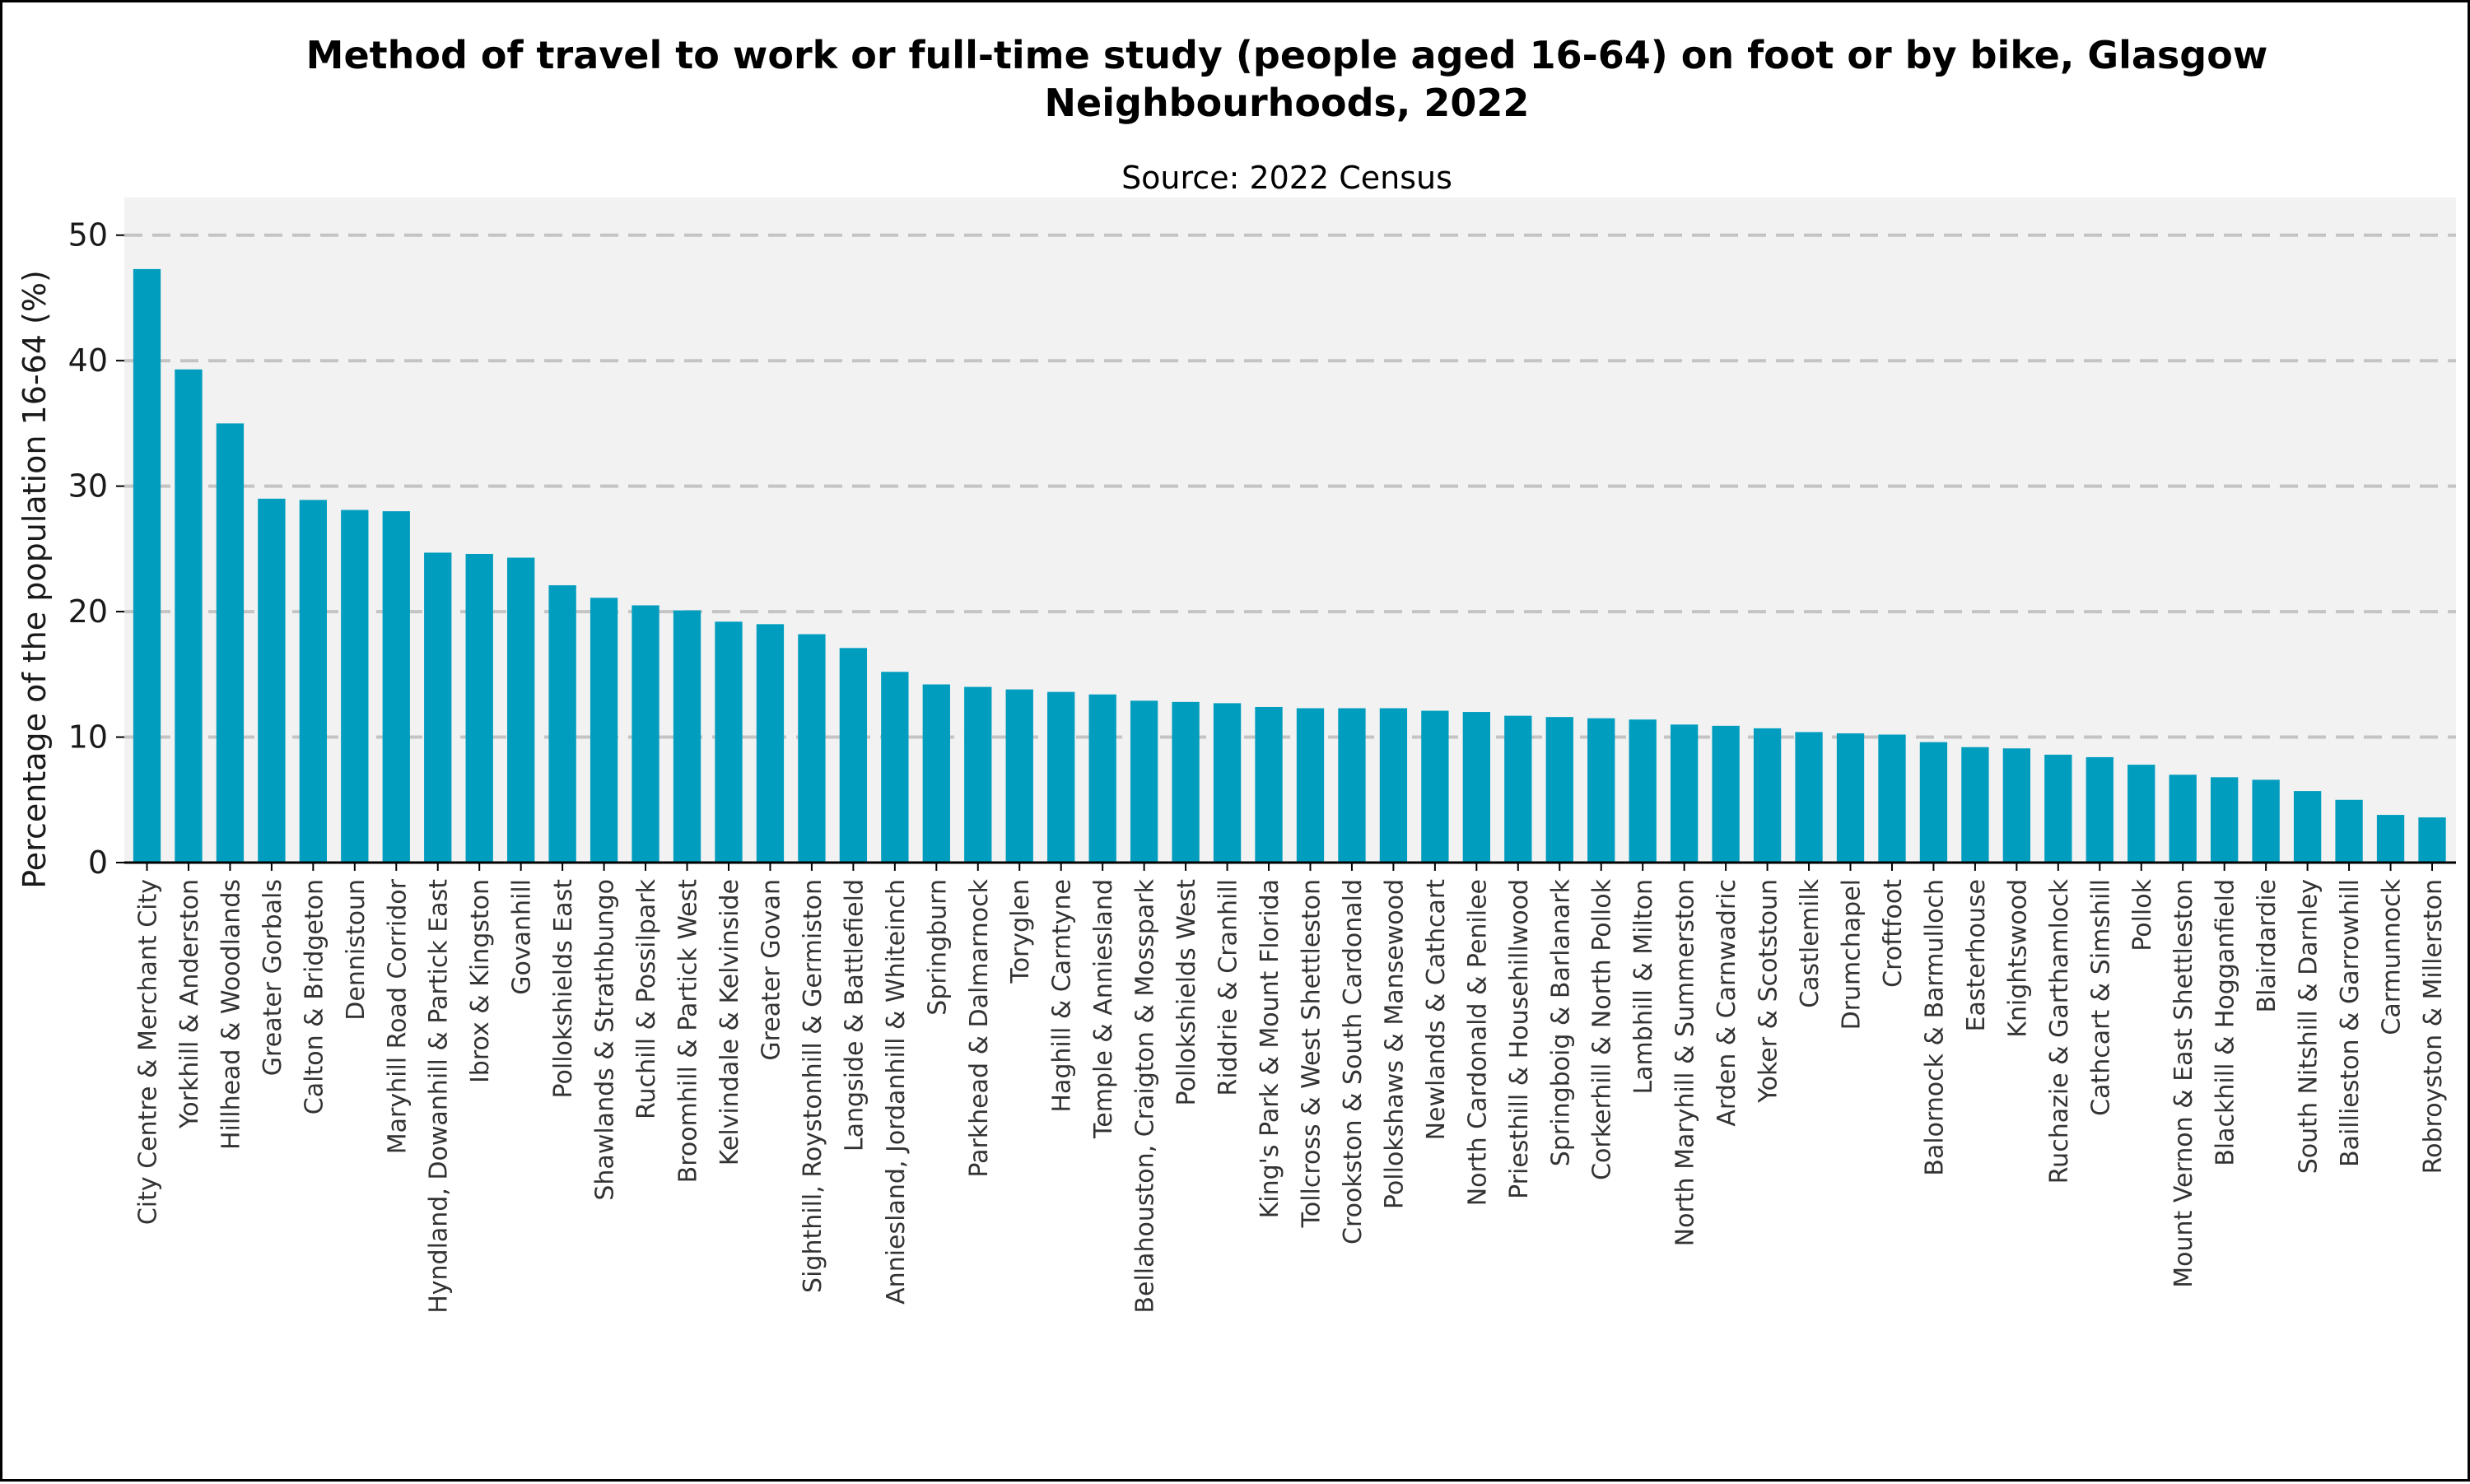 The height and width of the screenshot is (1484, 2470). Describe the element at coordinates (1353, 1061) in the screenshot. I see `x-tick-label: Crookston & South Cardonald` at that location.